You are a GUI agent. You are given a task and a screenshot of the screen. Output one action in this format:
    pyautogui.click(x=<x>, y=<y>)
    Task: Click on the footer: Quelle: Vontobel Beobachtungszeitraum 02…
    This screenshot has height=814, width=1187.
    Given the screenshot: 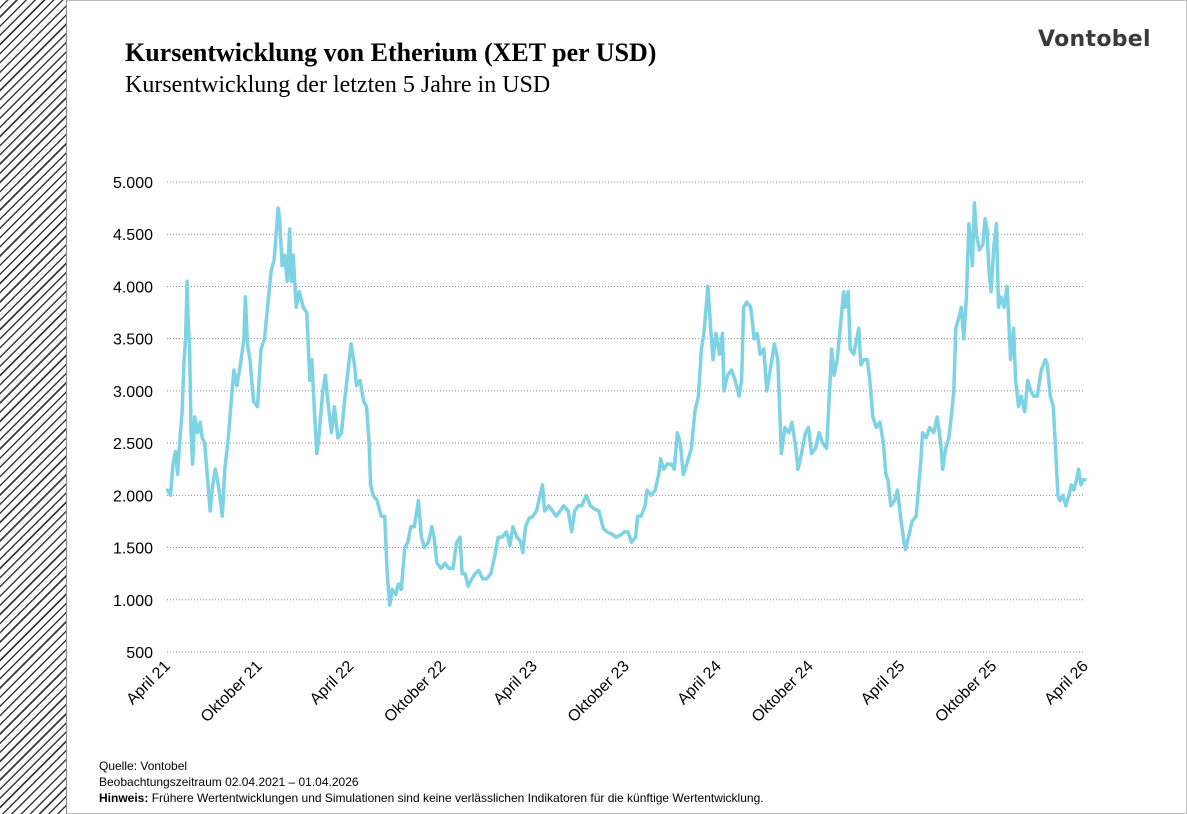 What is the action you would take?
    pyautogui.click(x=431, y=782)
    